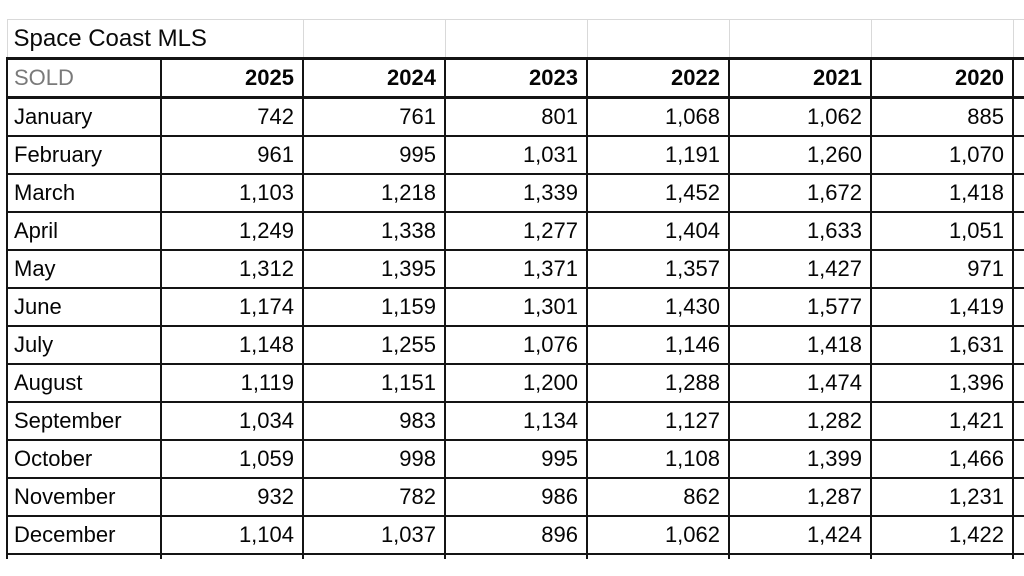 The height and width of the screenshot is (576, 1024). What do you see at coordinates (232, 268) in the screenshot?
I see `cell-value: 1,312` at bounding box center [232, 268].